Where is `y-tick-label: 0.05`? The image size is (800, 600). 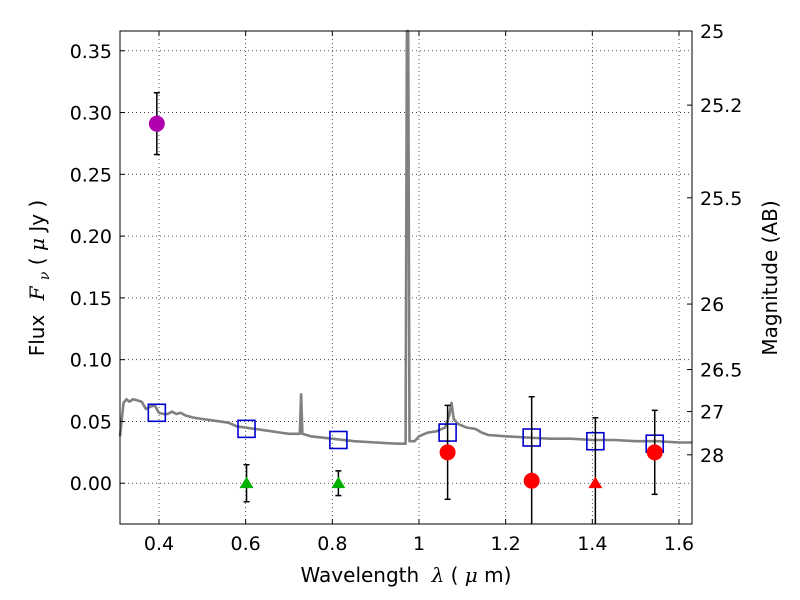 y-tick-label: 0.05 is located at coordinates (91, 422).